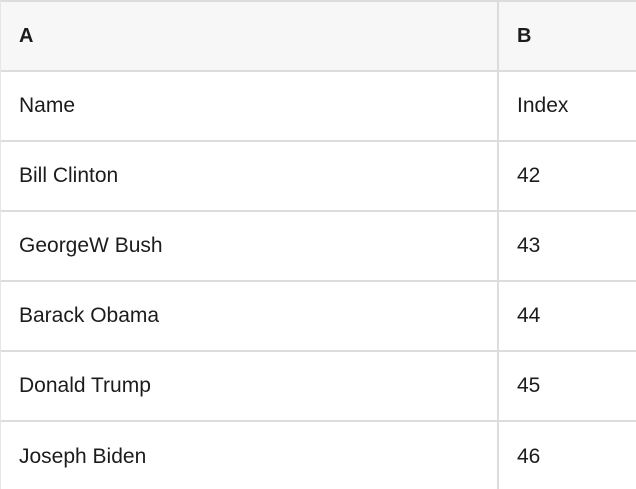 The height and width of the screenshot is (489, 636). What do you see at coordinates (250, 176) in the screenshot?
I see `table-cell-a2: Bill Clinton` at bounding box center [250, 176].